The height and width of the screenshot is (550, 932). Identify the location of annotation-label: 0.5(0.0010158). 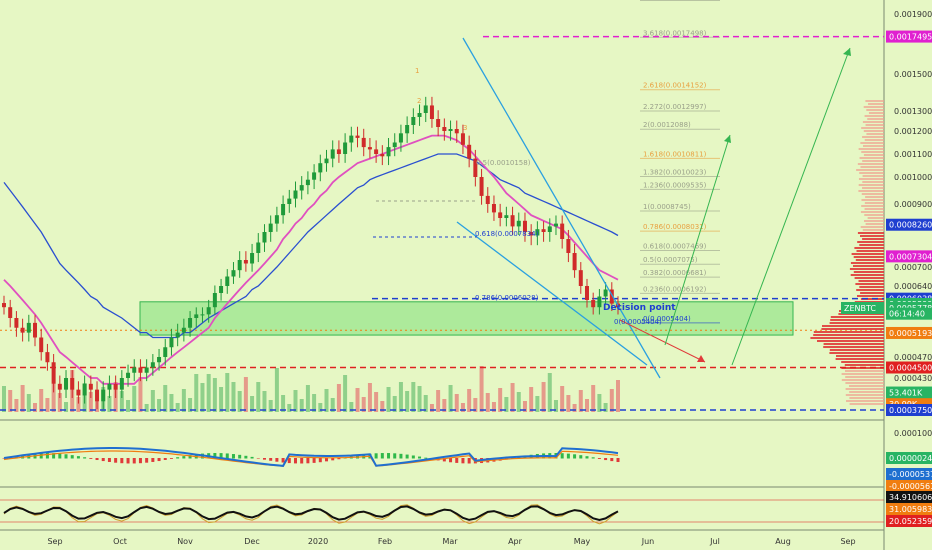
(503, 163).